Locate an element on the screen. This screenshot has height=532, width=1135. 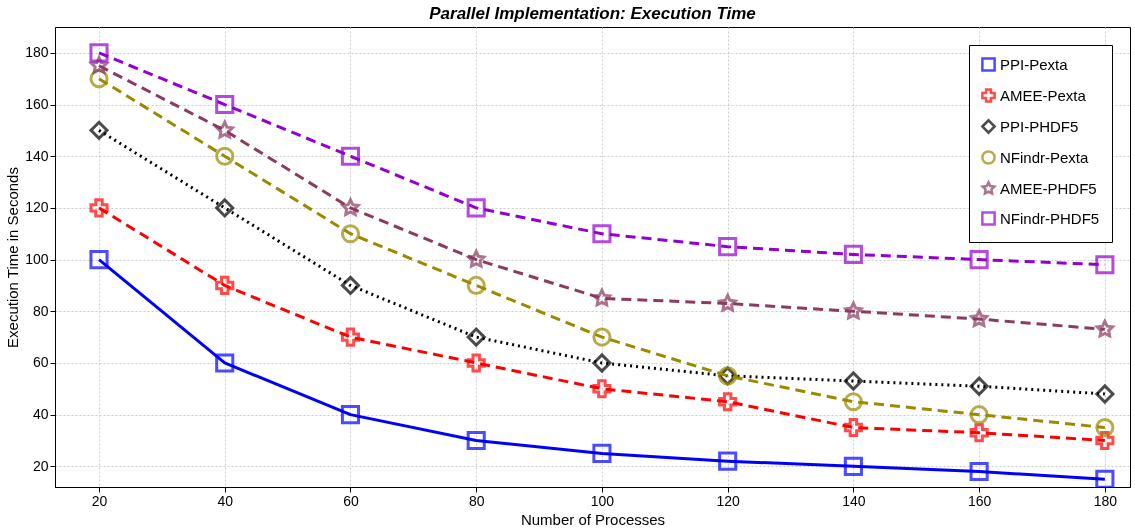
y-tick-label: 80 is located at coordinates (40, 310).